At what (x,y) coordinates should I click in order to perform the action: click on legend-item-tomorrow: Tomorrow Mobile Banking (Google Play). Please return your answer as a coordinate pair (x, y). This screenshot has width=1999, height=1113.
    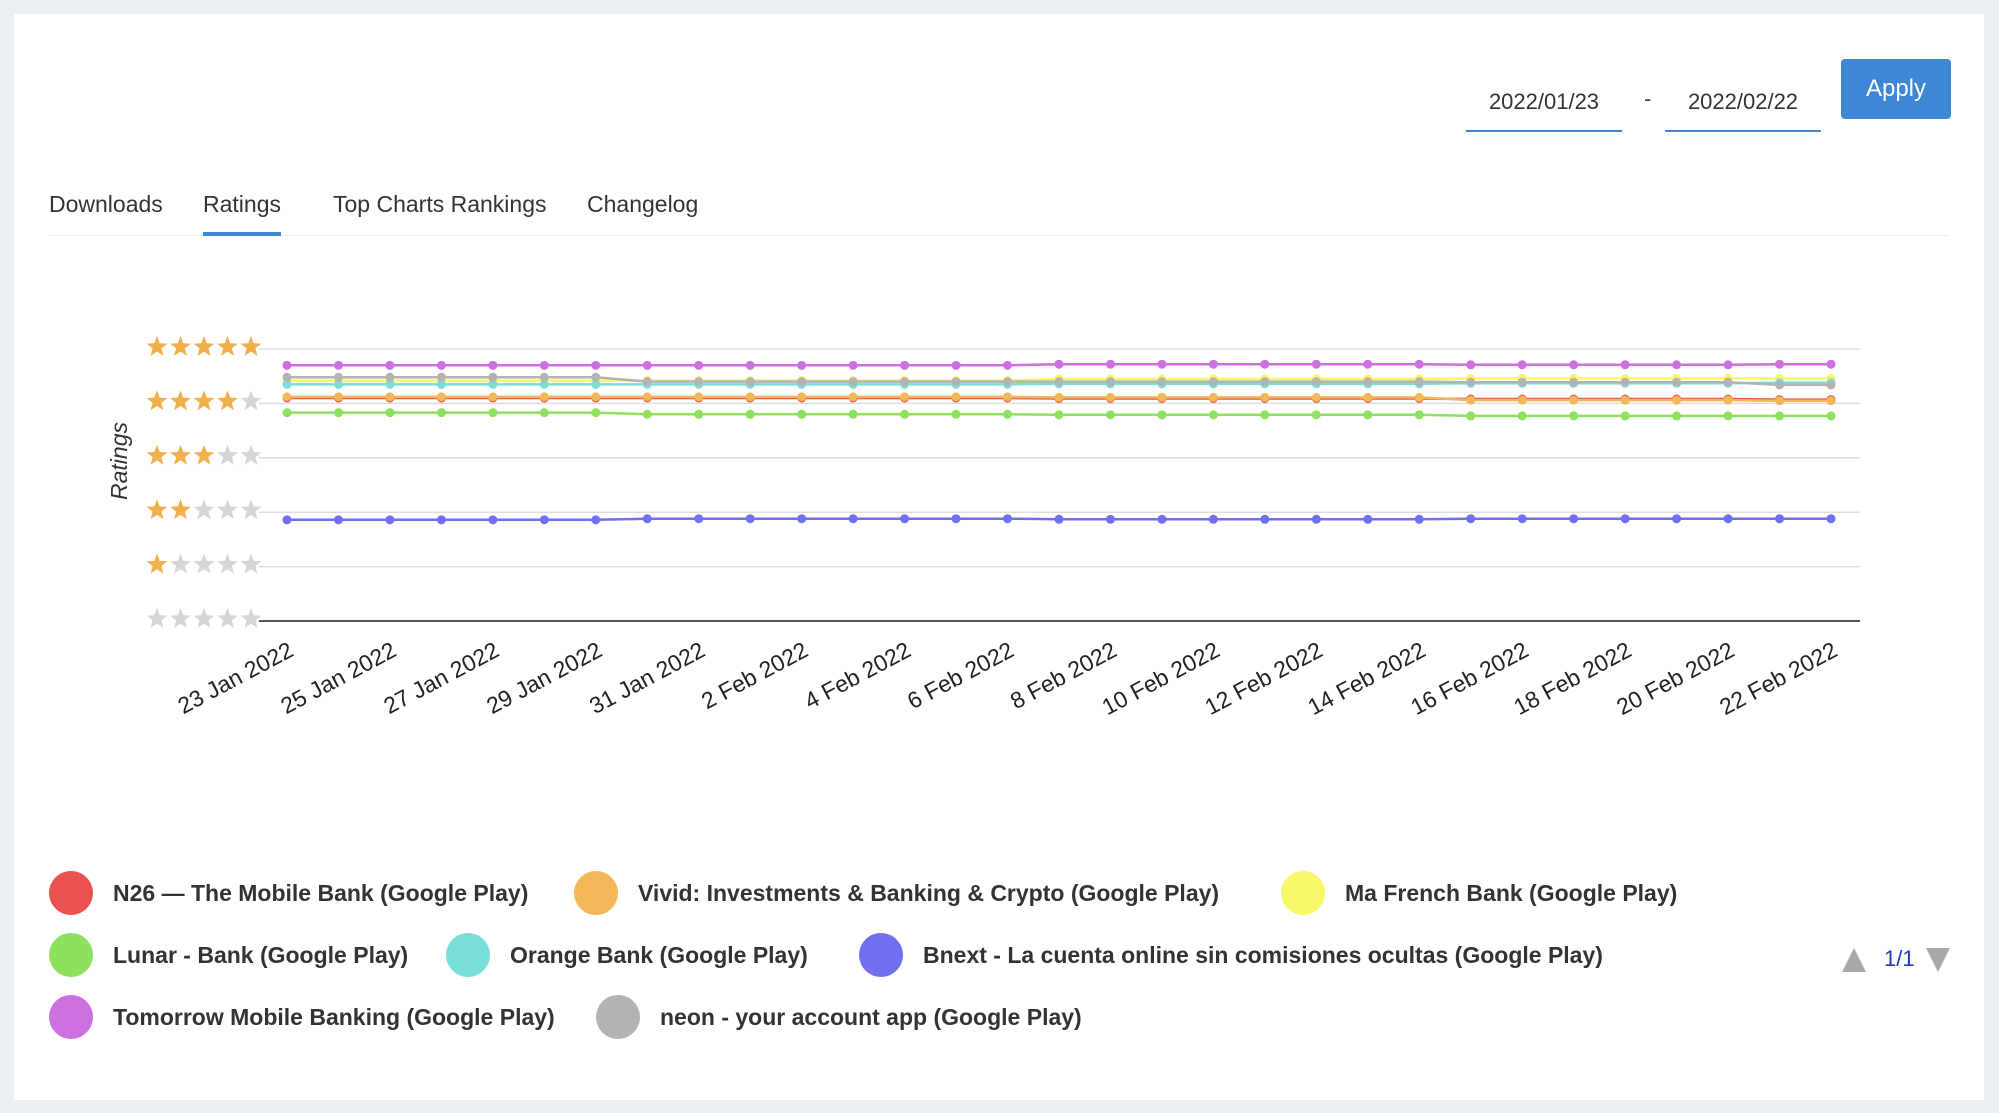
    Looking at the image, I should click on (302, 1017).